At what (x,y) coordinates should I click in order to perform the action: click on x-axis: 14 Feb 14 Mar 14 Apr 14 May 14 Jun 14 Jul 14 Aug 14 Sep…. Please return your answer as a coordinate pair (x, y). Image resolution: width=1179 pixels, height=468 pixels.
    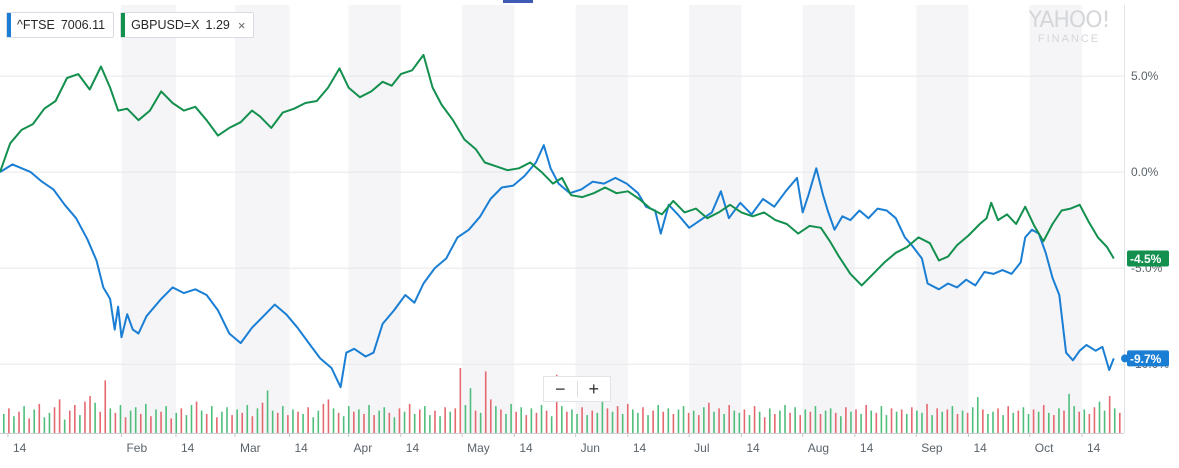
    Looking at the image, I should click on (554, 444).